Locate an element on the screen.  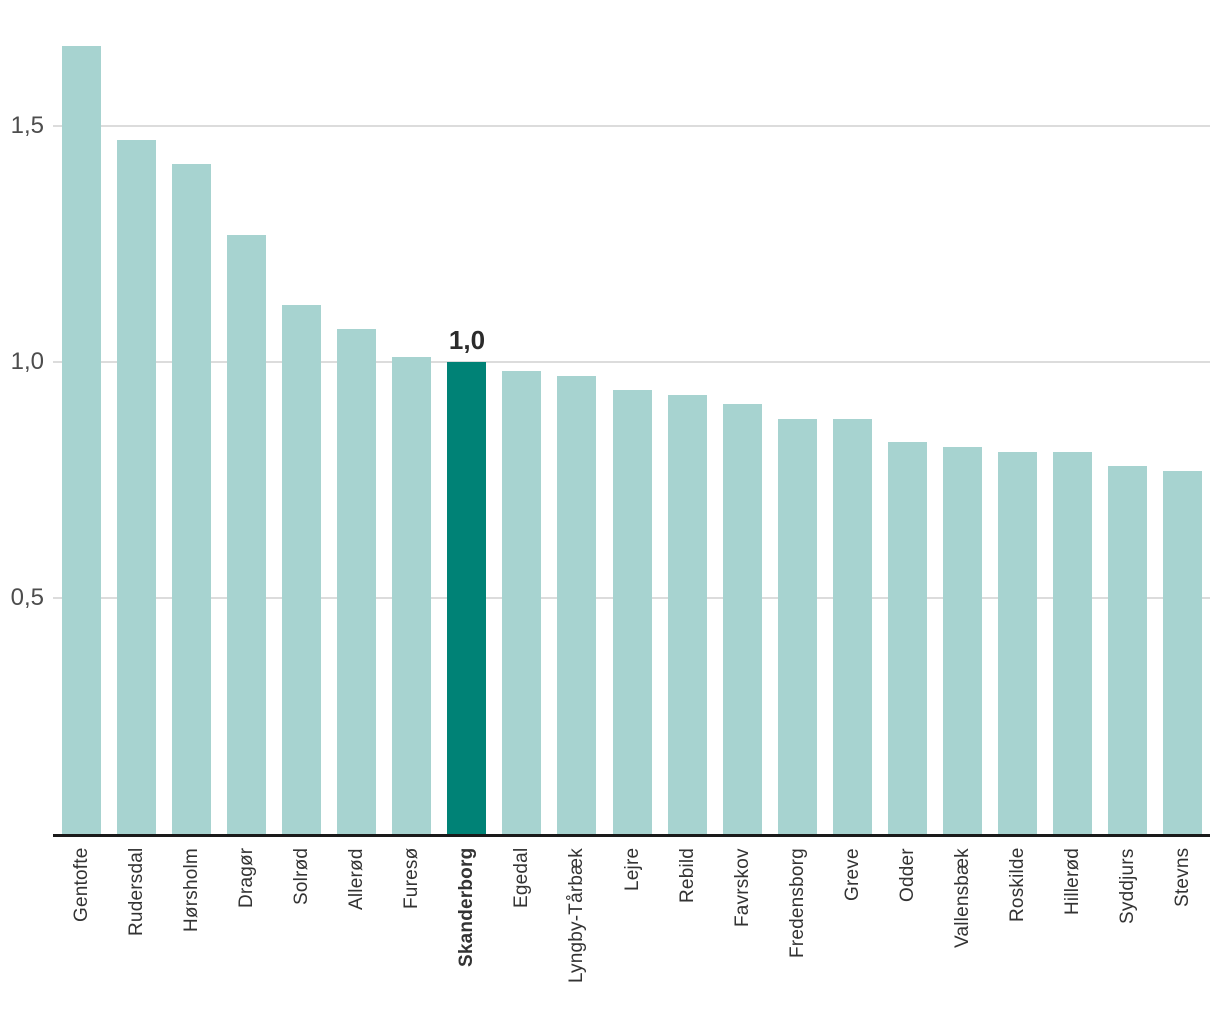
bar-dragør is located at coordinates (246, 534).